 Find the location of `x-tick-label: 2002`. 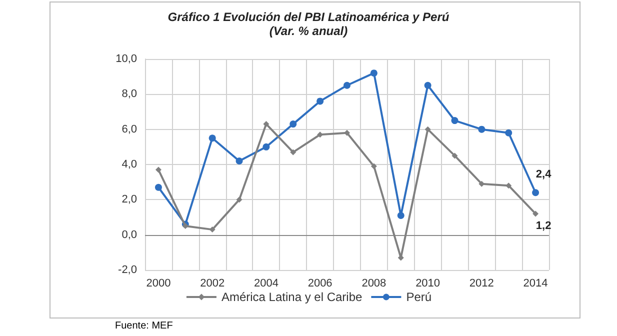

x-tick-label: 2002 is located at coordinates (212, 284).